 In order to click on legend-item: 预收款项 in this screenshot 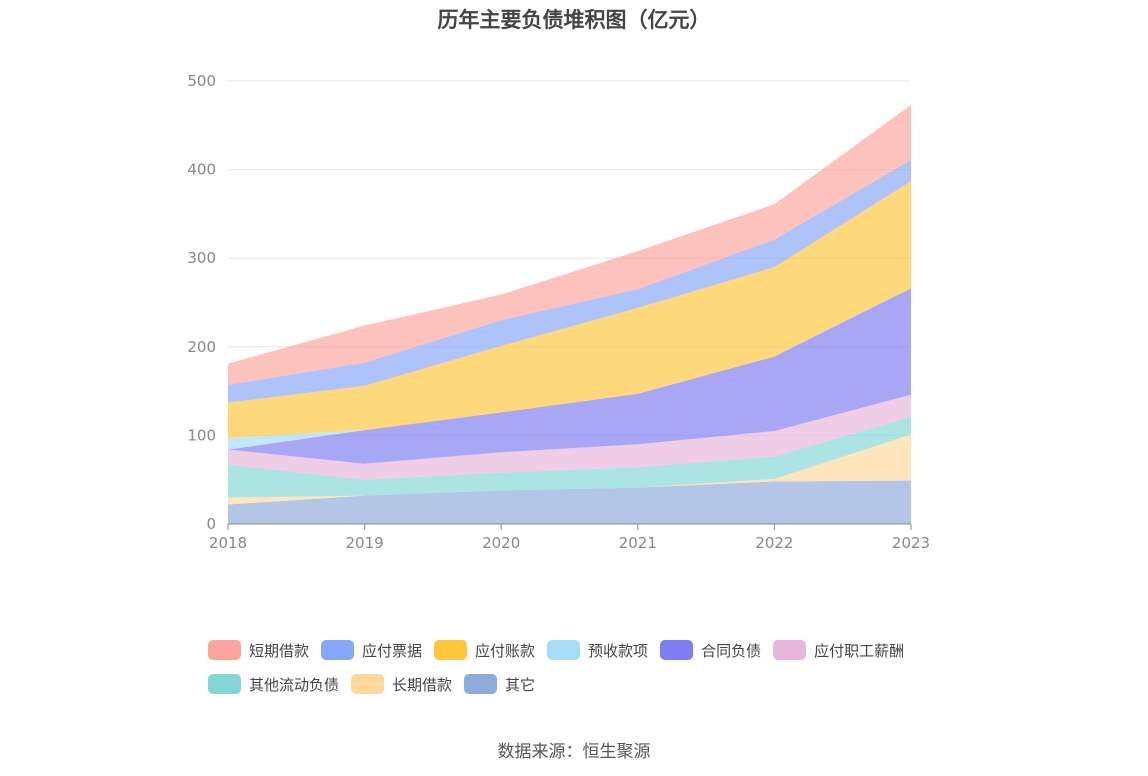, I will do `click(597, 650)`.